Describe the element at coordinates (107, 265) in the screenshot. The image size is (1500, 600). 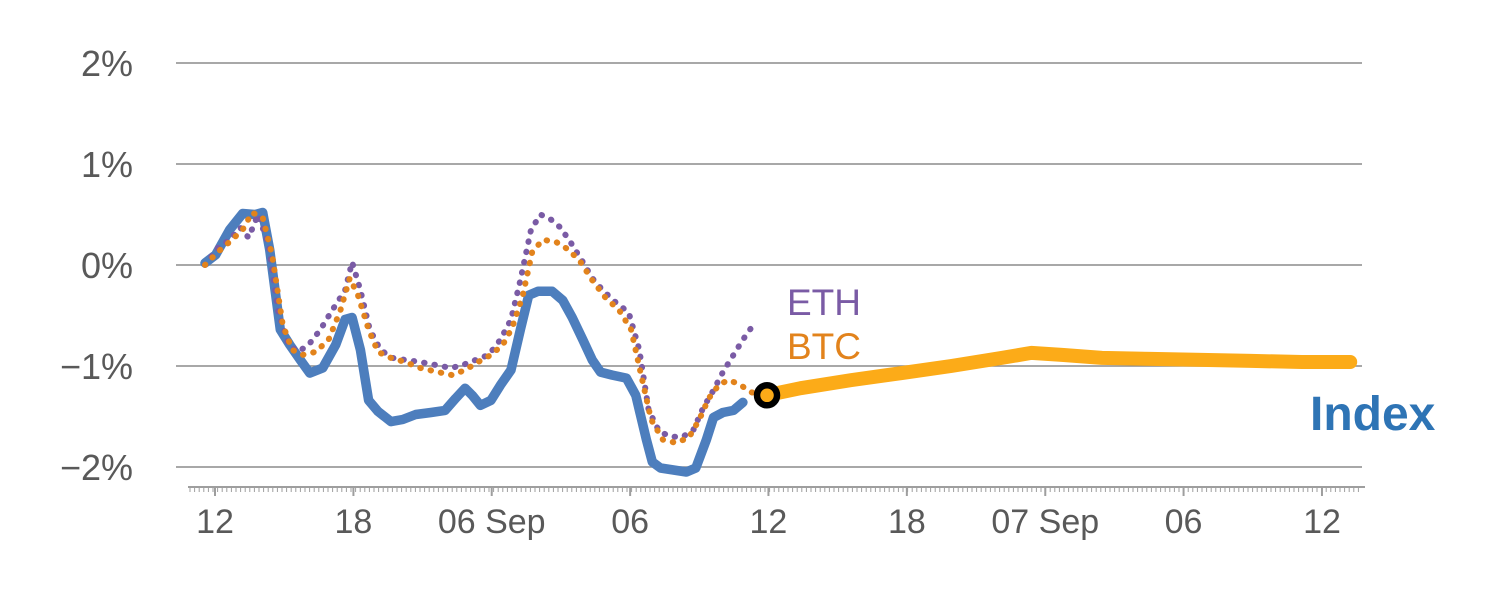
I see `y-axis-tick-label: 0%` at that location.